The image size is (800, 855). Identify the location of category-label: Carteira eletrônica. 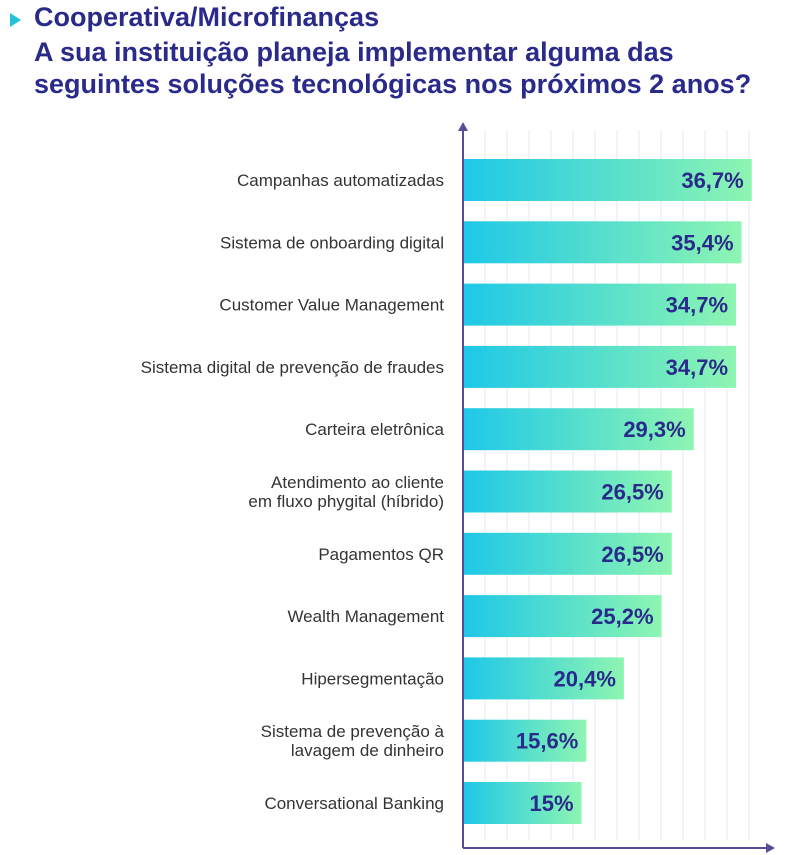
(374, 429).